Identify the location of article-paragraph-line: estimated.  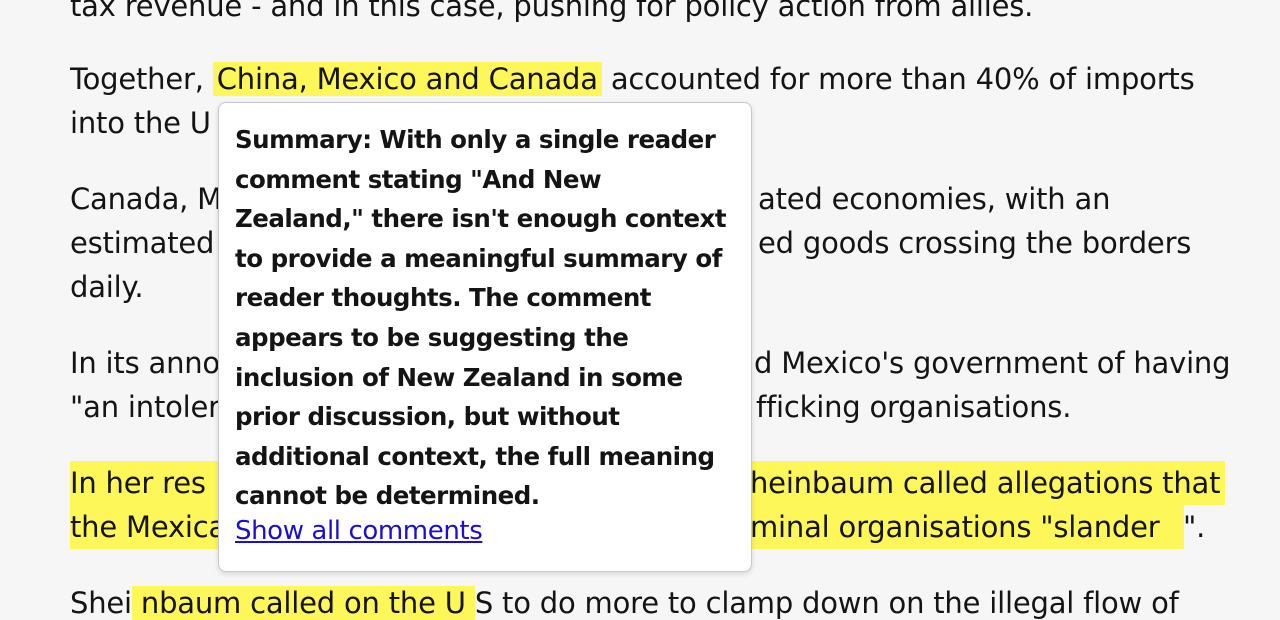
(142, 243).